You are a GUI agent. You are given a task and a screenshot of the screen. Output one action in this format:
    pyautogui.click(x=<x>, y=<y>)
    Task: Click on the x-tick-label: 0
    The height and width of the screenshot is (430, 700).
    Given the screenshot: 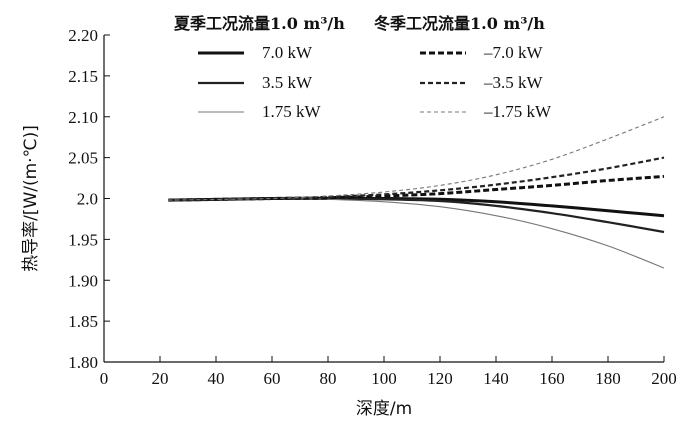 What is the action you would take?
    pyautogui.click(x=104, y=378)
    